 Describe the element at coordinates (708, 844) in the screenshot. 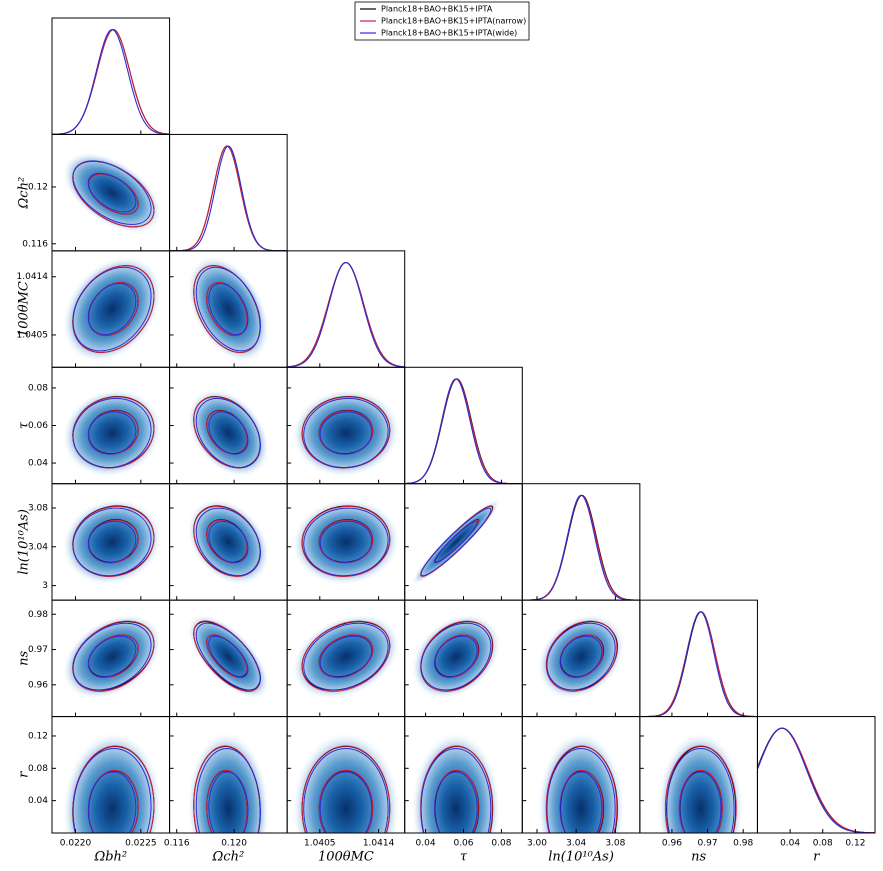

I see `x-tick-label: 0.97` at that location.